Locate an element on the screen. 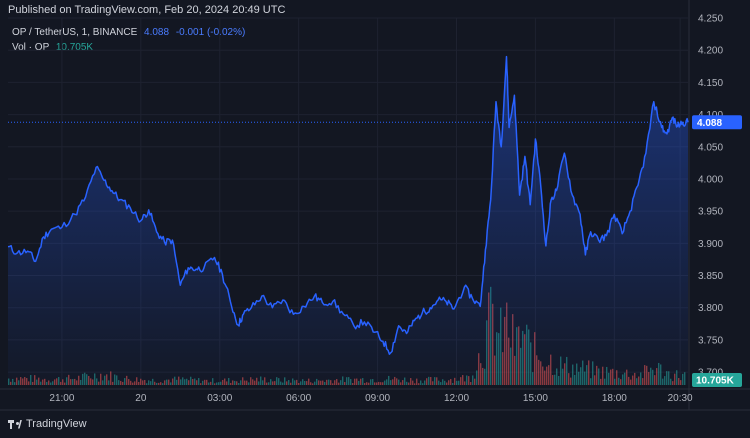 This screenshot has height=438, width=750. x-tick-label: 20 is located at coordinates (141, 398).